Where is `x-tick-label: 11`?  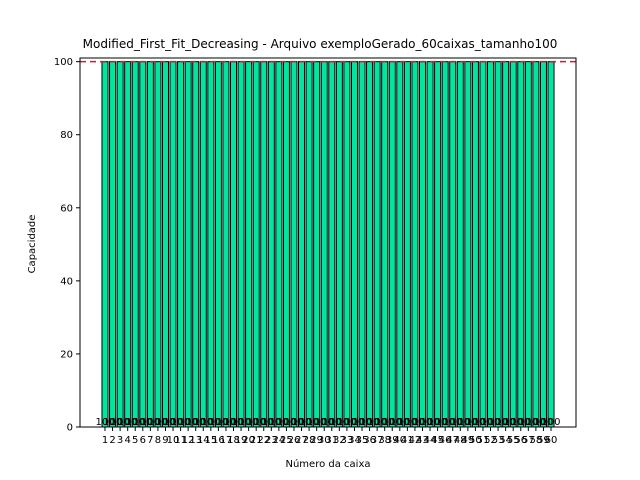
x-tick-label: 11 is located at coordinates (180, 440).